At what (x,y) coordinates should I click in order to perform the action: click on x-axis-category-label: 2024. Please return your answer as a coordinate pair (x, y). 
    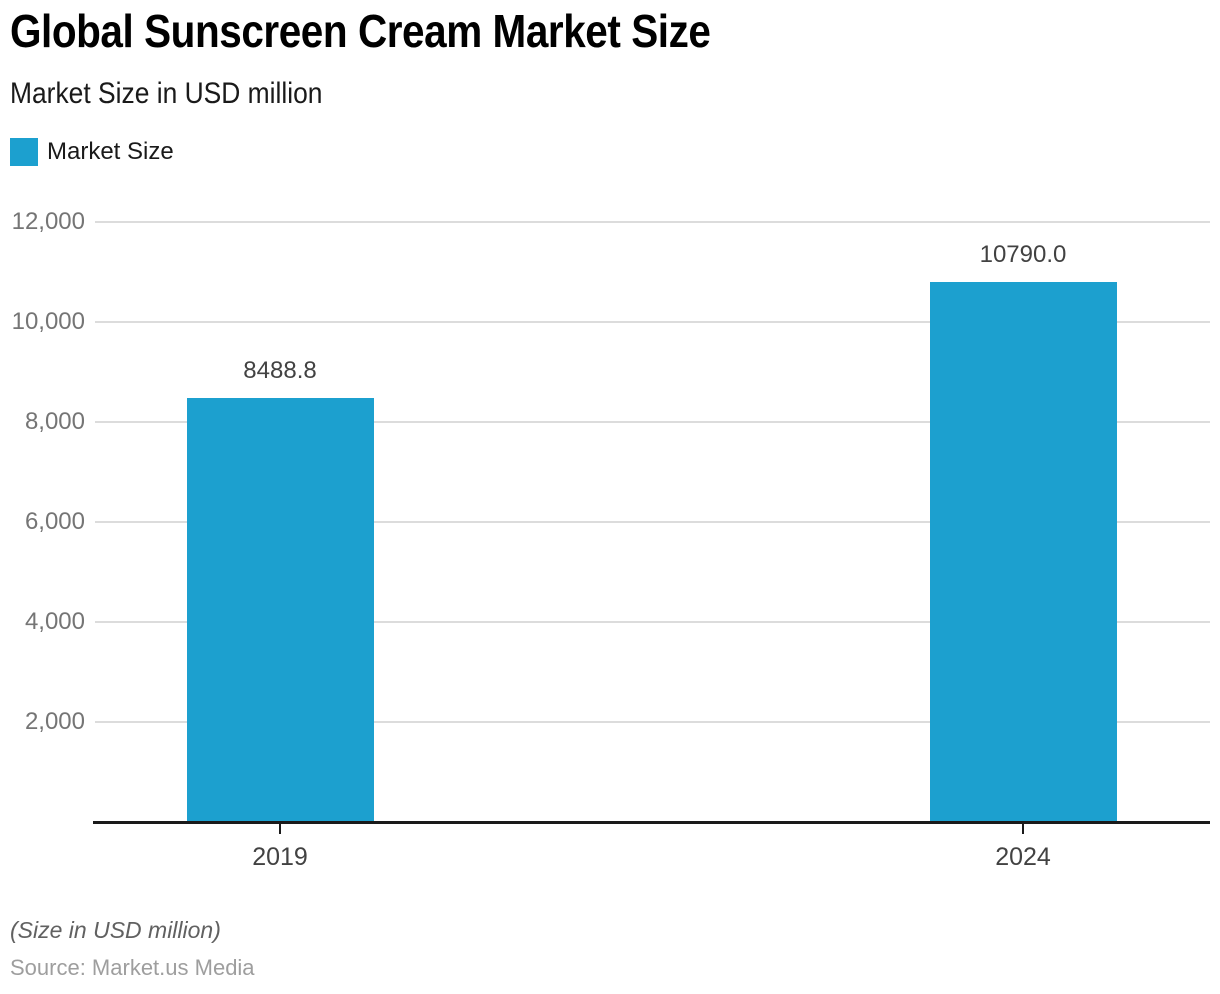
    Looking at the image, I should click on (1023, 857).